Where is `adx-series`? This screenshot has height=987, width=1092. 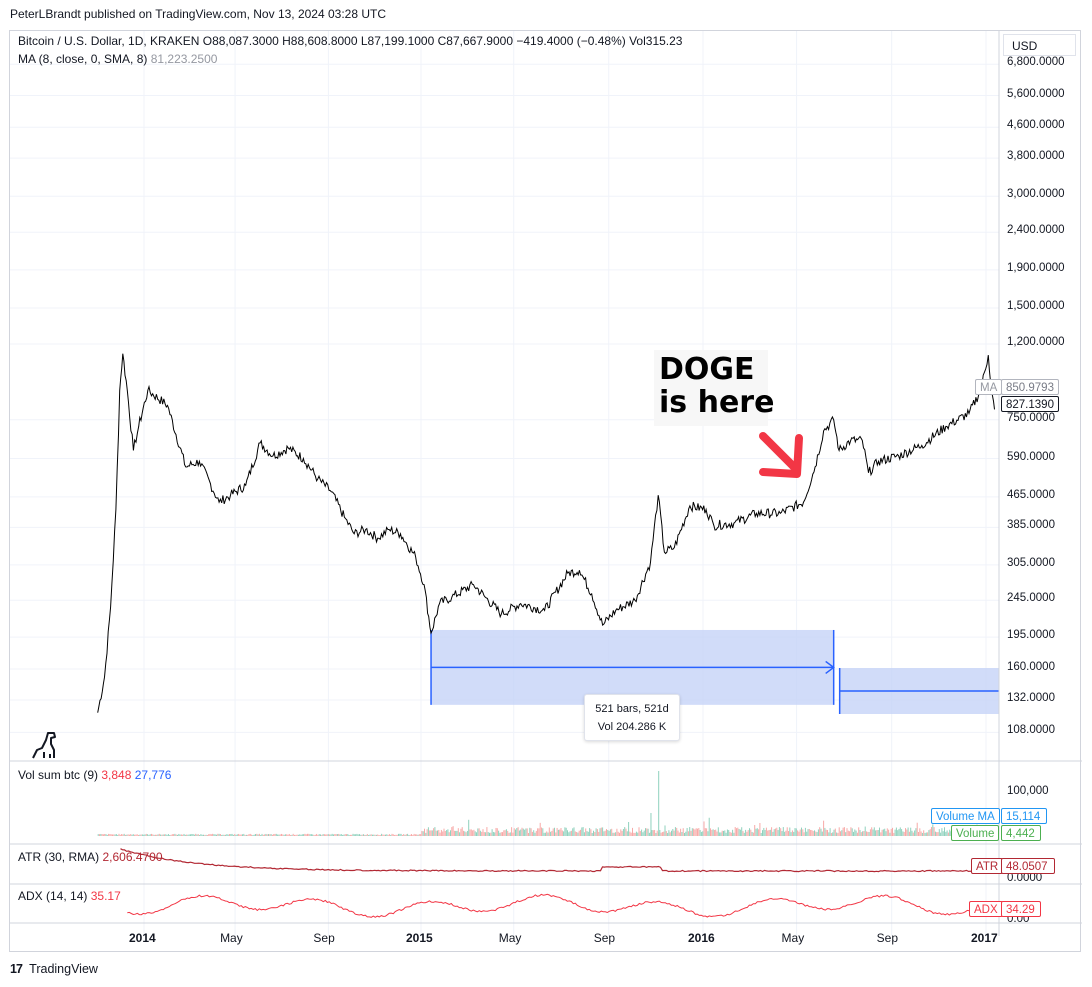
adx-series is located at coordinates (560, 905).